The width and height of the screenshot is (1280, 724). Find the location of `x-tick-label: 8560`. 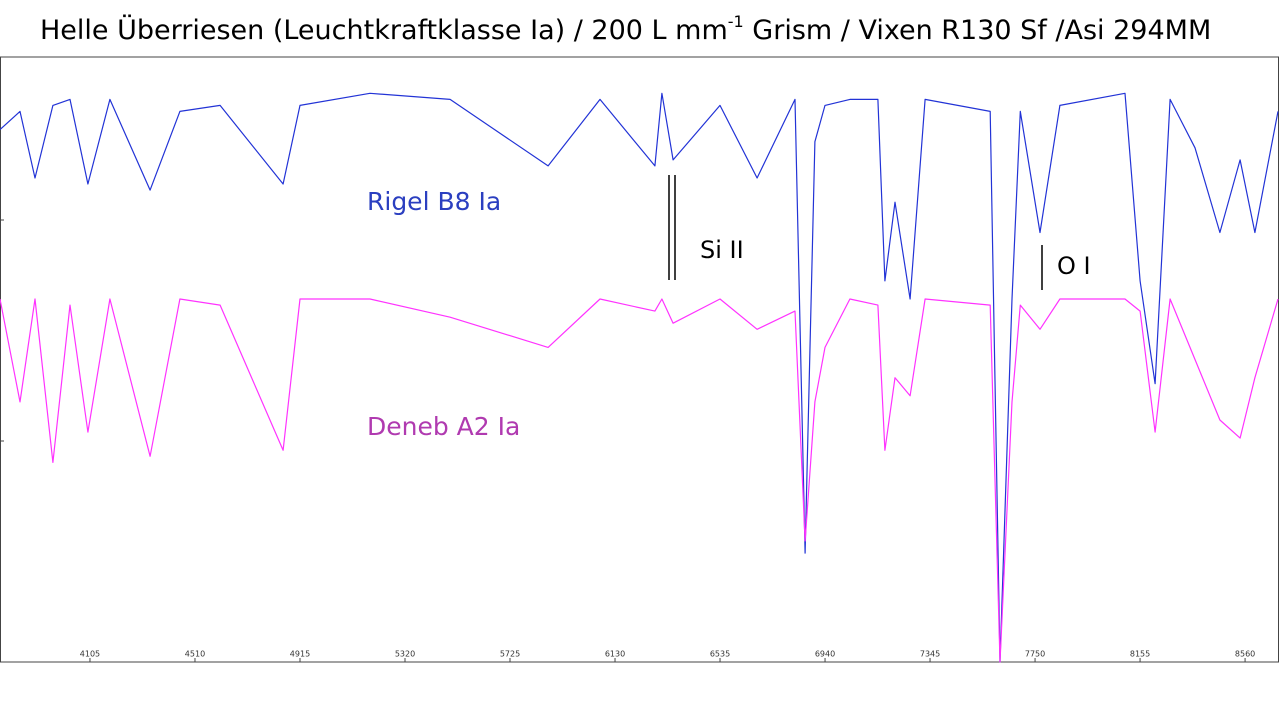

x-tick-label: 8560 is located at coordinates (1245, 654).